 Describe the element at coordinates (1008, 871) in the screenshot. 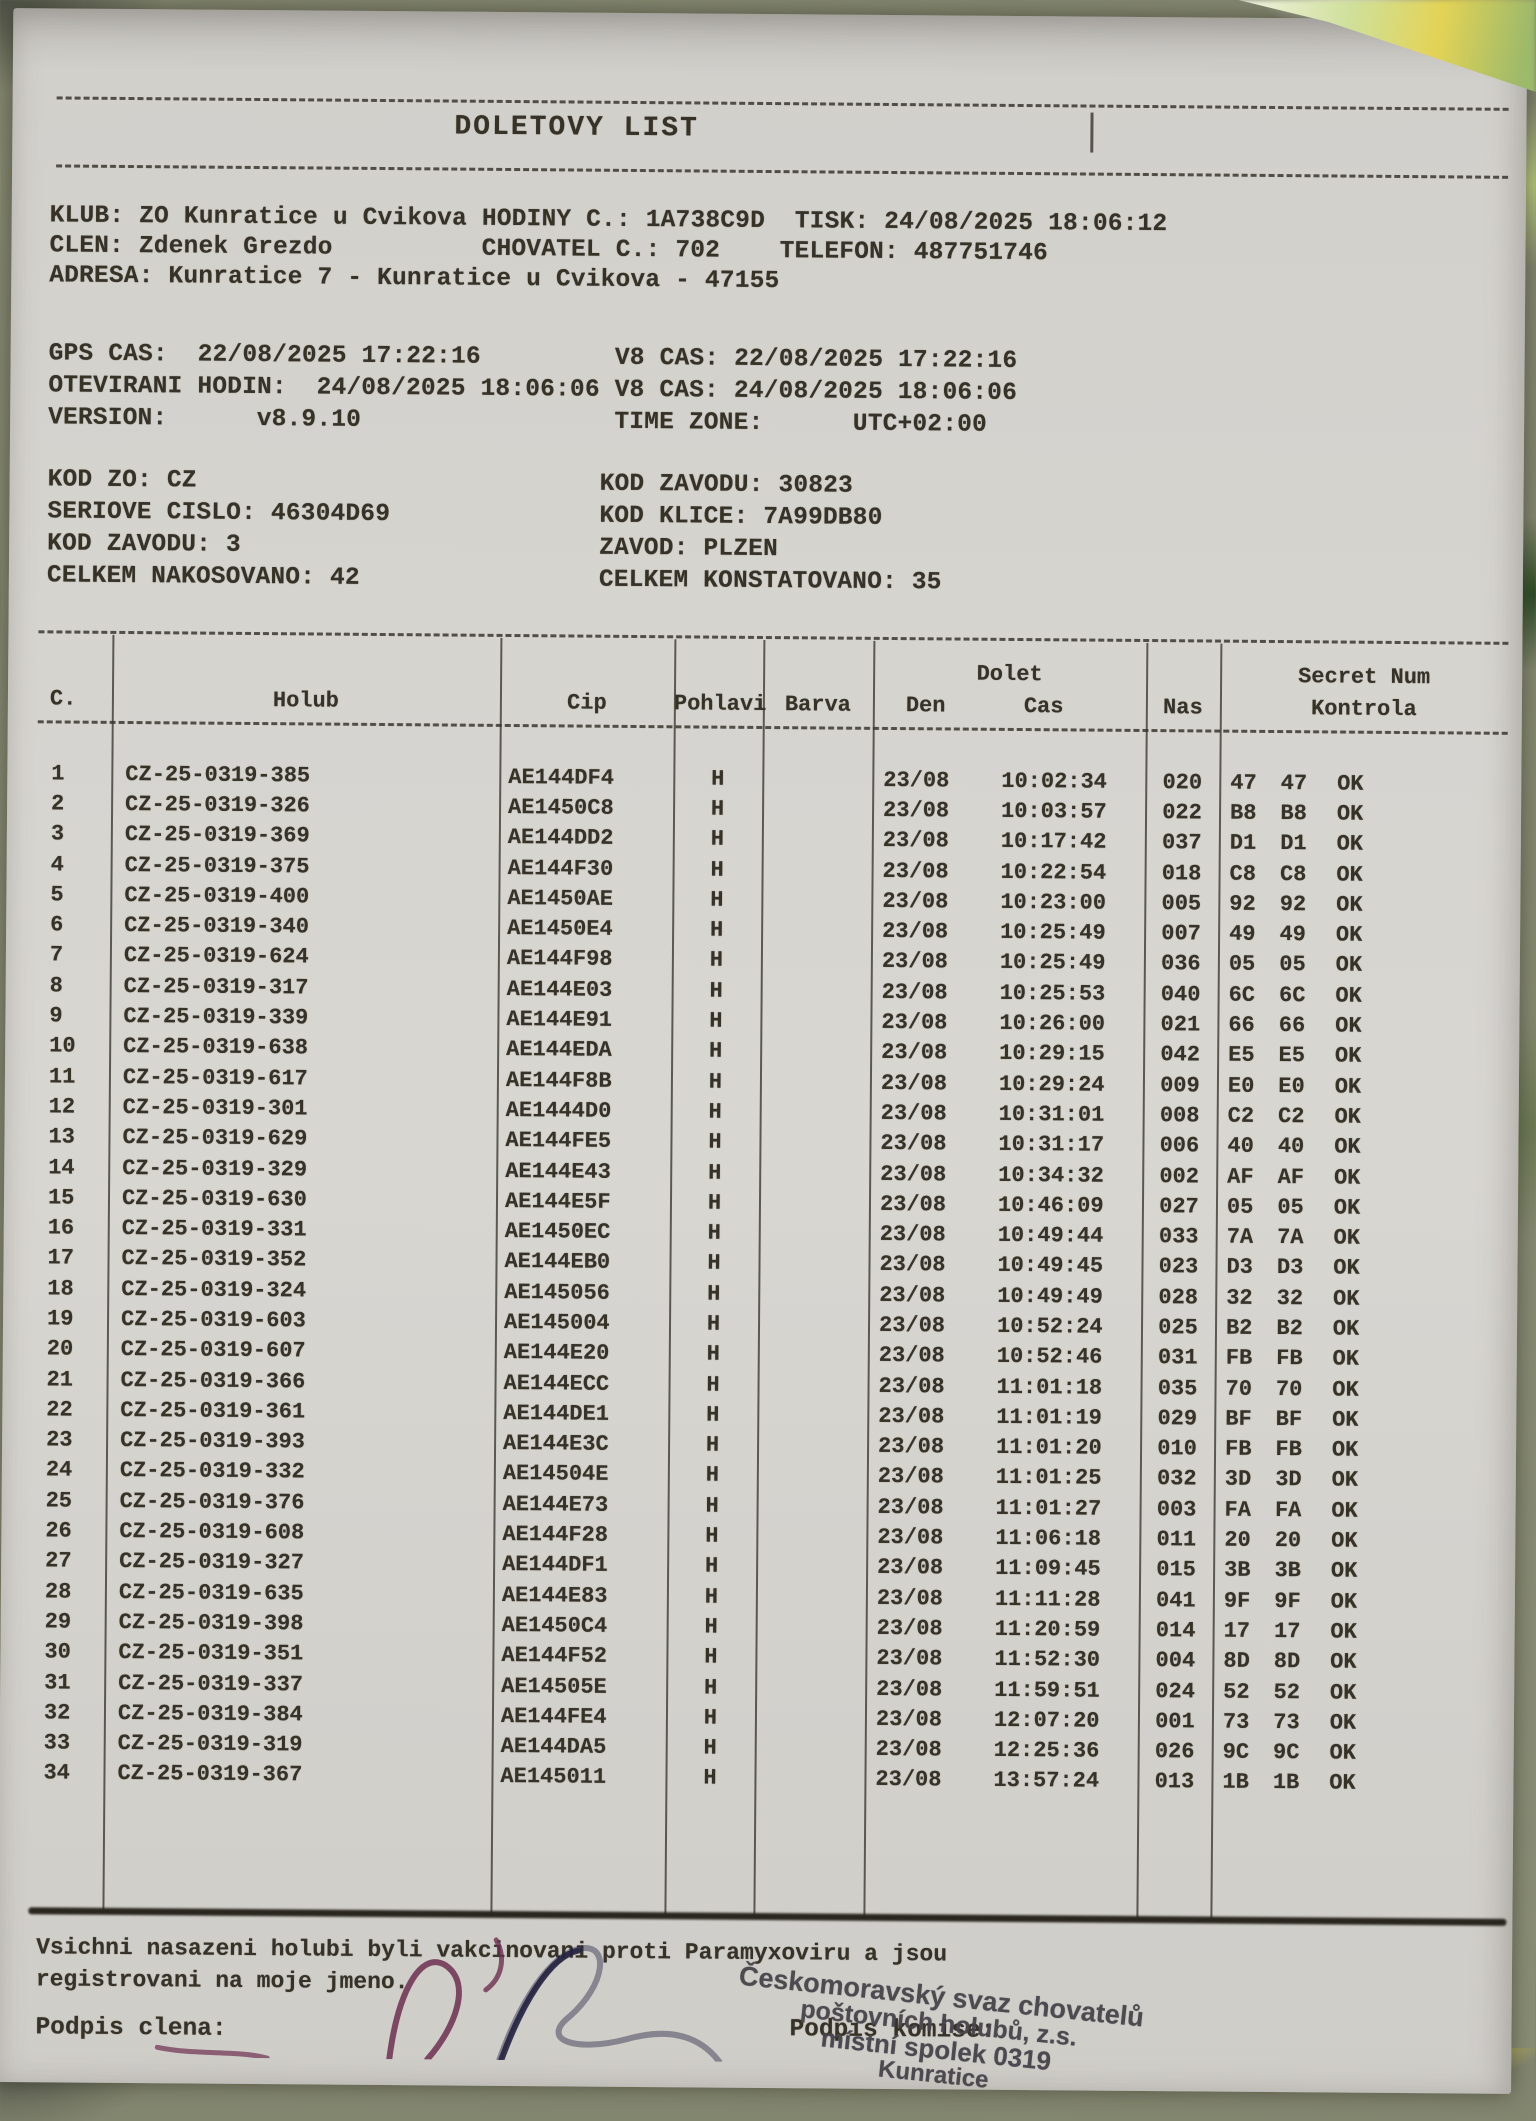

I see `dolet-value: 23/08 10:22:54` at that location.